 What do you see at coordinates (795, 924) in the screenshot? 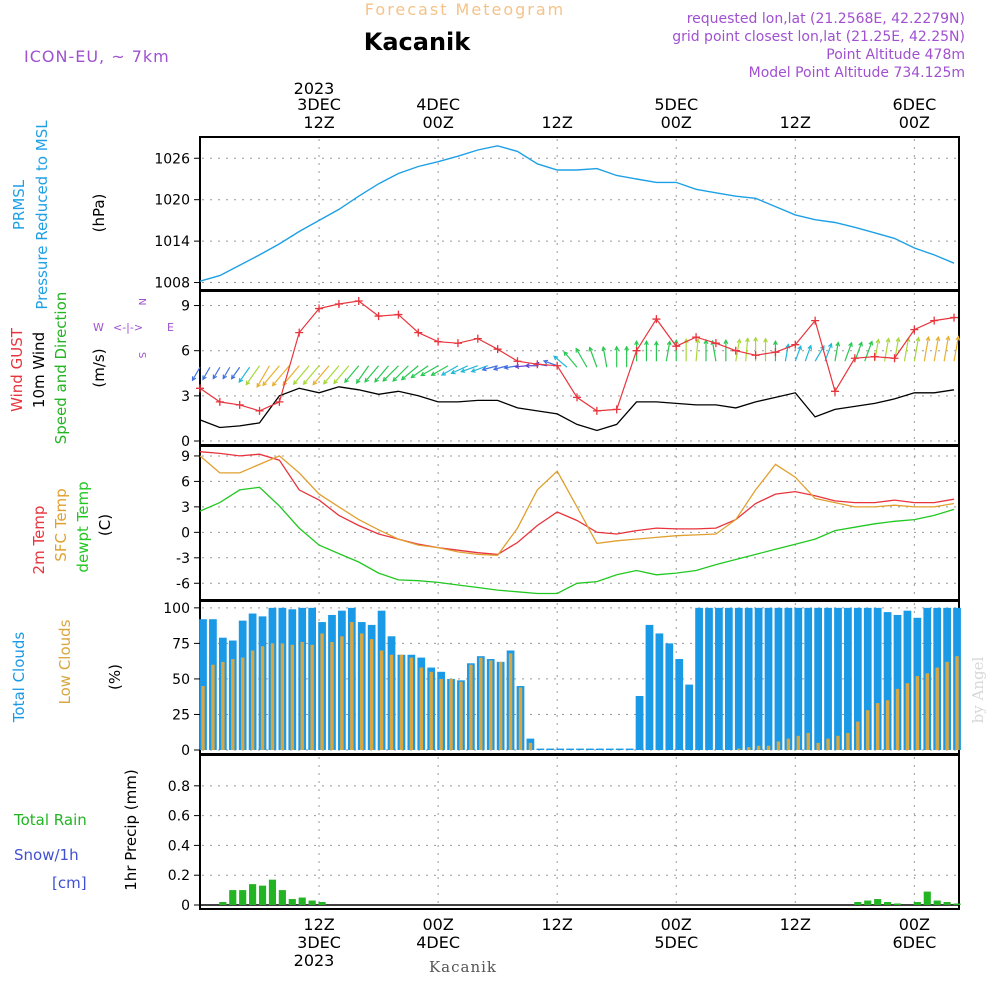
I see `bottom-axis-hour-label: 12Z` at bounding box center [795, 924].